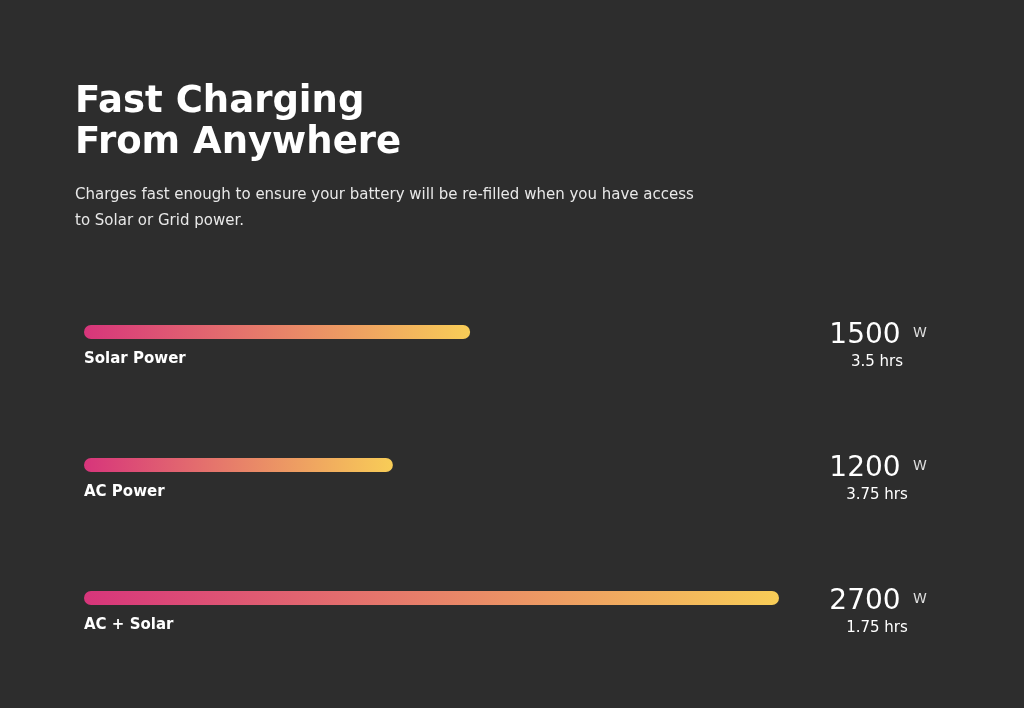 This screenshot has height=708, width=1024. What do you see at coordinates (135, 358) in the screenshot?
I see `y-tick-label: Solar Power` at bounding box center [135, 358].